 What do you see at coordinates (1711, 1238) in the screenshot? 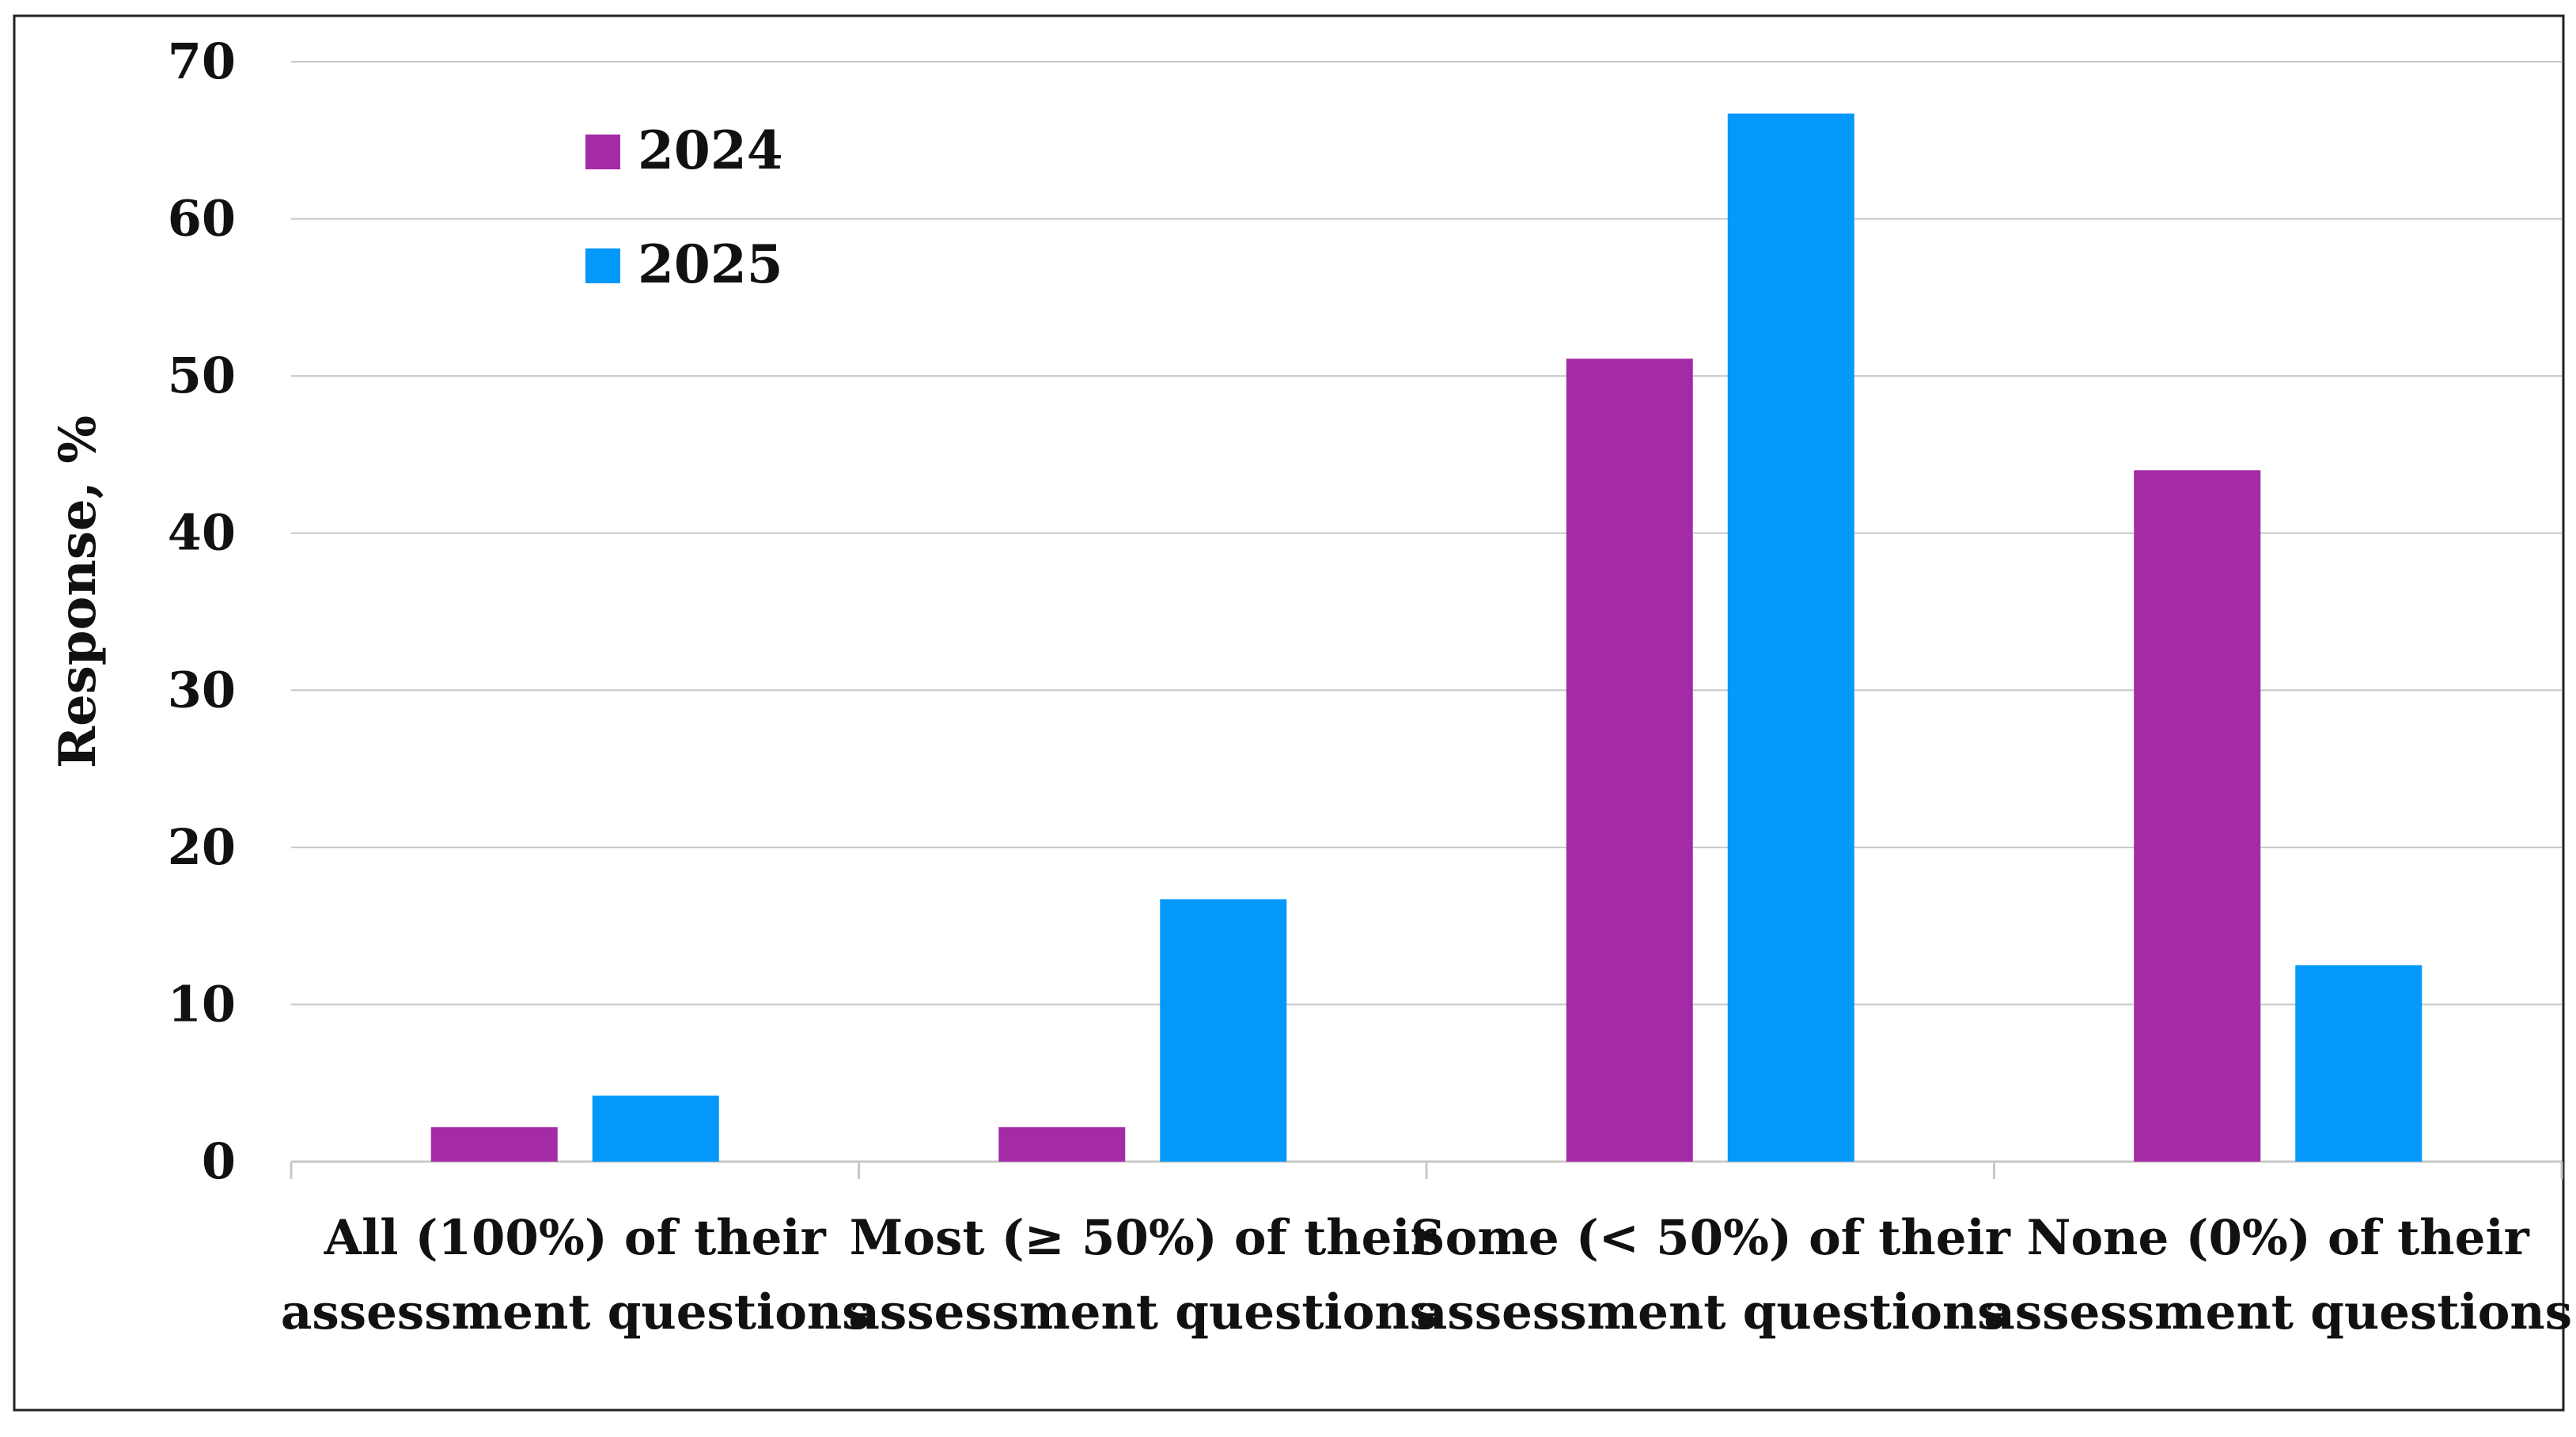
I see `x-category-label: Some (< 50%) of their` at bounding box center [1711, 1238].